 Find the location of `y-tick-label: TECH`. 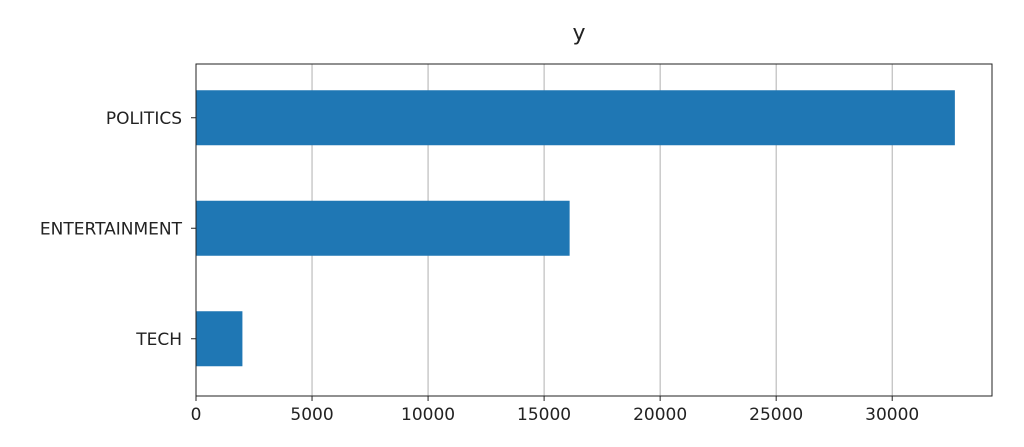

y-tick-label: TECH is located at coordinates (158, 340).